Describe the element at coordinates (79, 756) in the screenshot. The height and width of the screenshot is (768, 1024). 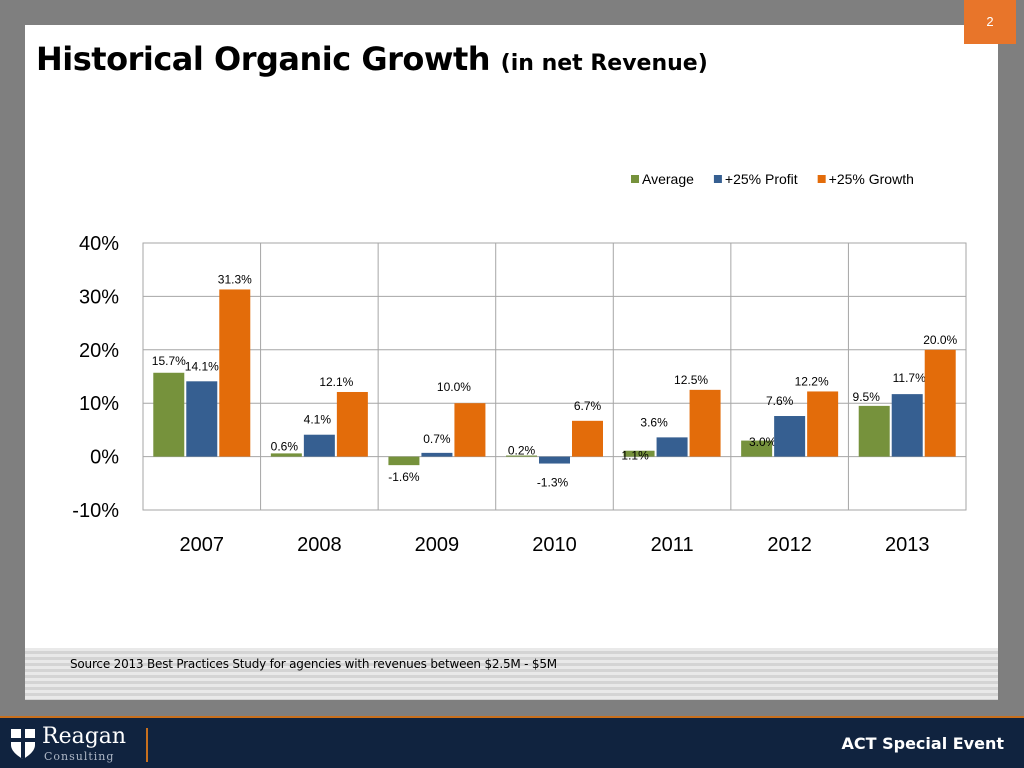
I see `logo-subtitle: Consulting` at that location.